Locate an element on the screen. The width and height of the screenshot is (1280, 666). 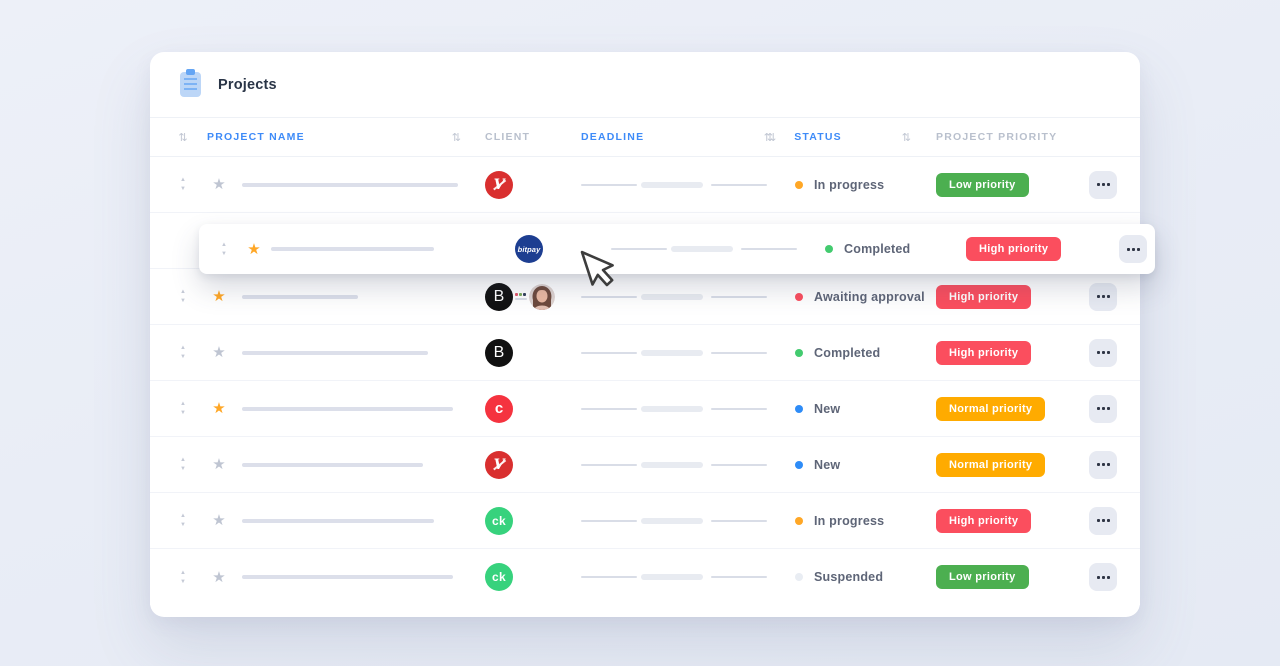
table-row: ▲ ▼ ★ ck Suspended Low priority is located at coordinates (645, 577).